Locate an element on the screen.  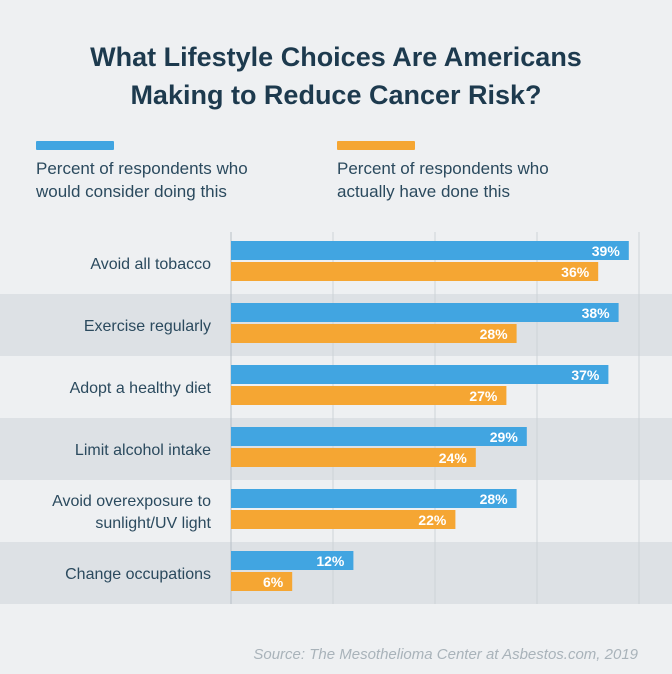
category-label: Change occupations is located at coordinates (138, 574).